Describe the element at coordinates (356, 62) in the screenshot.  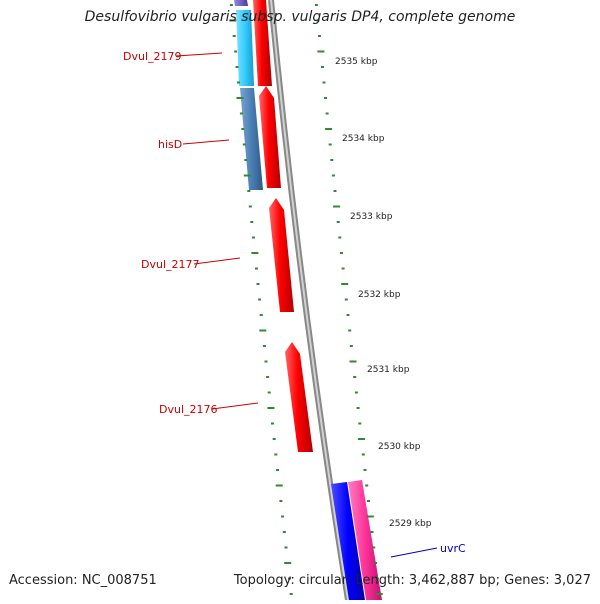
I see `ruler-label: 2535 kbp` at that location.